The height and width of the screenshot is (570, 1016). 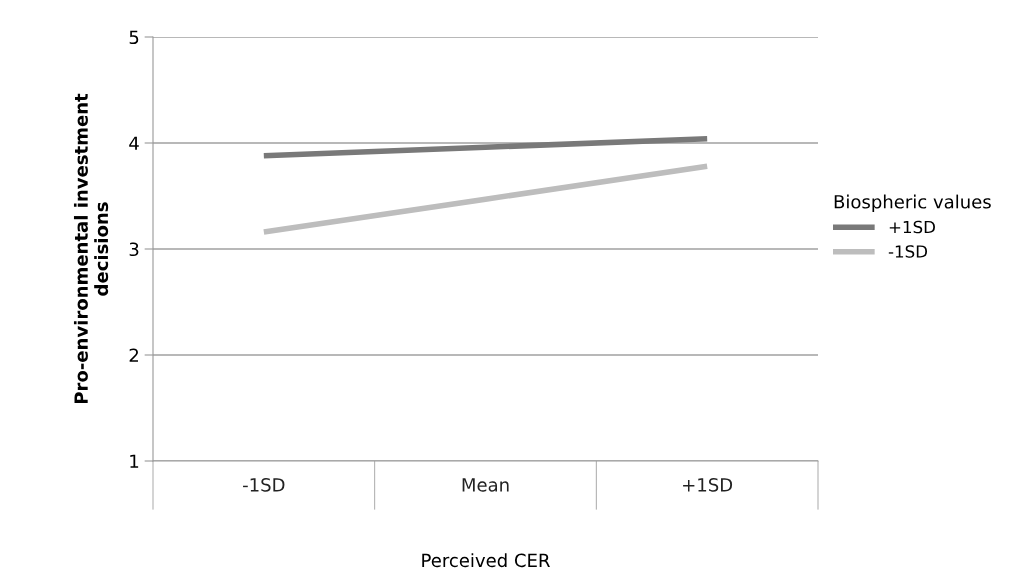 I want to click on y-tick-label: 3, so click(x=134, y=249).